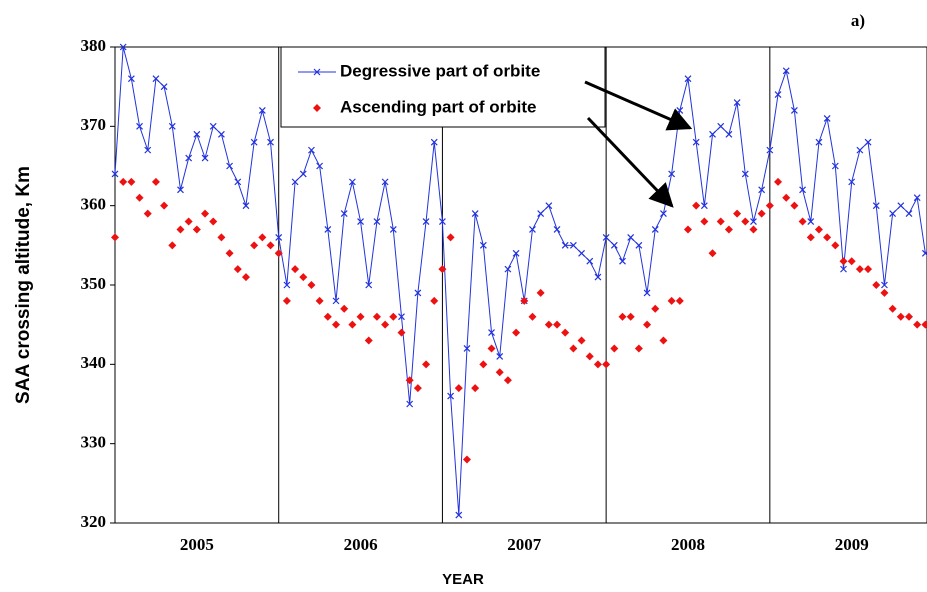 The image size is (927, 592). I want to click on y-tick-label: 330, so click(94, 442).